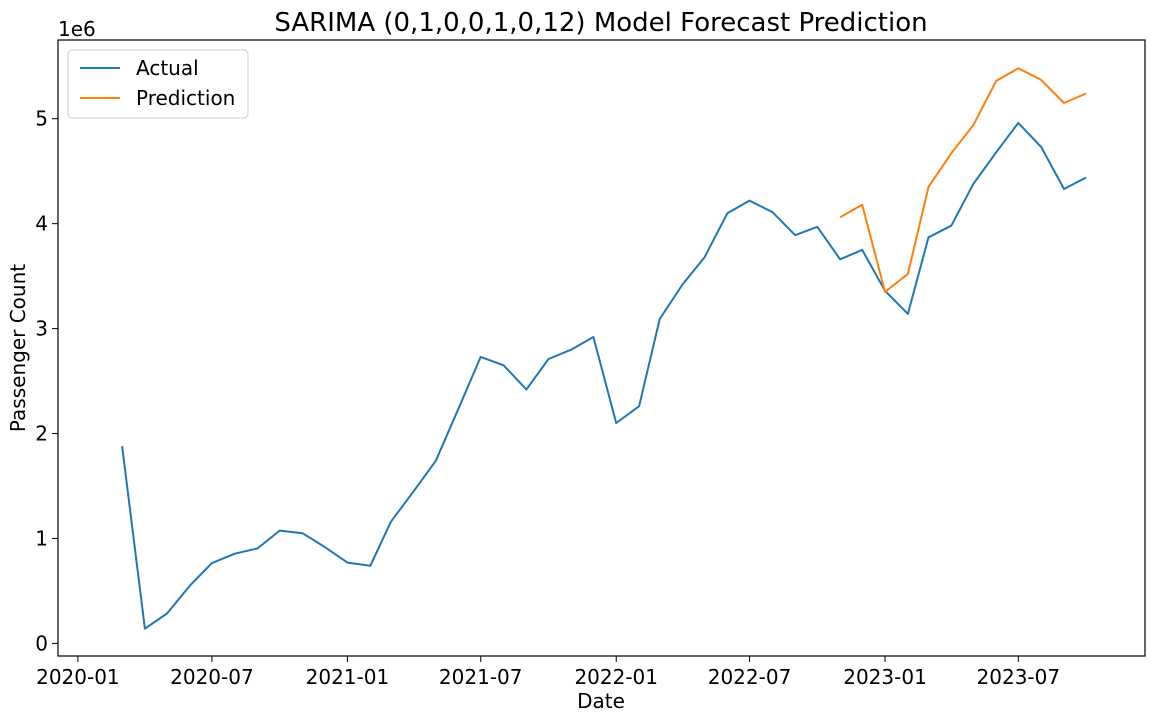 The height and width of the screenshot is (721, 1153). Describe the element at coordinates (167, 68) in the screenshot. I see `legend-label-actual: Actual` at that location.